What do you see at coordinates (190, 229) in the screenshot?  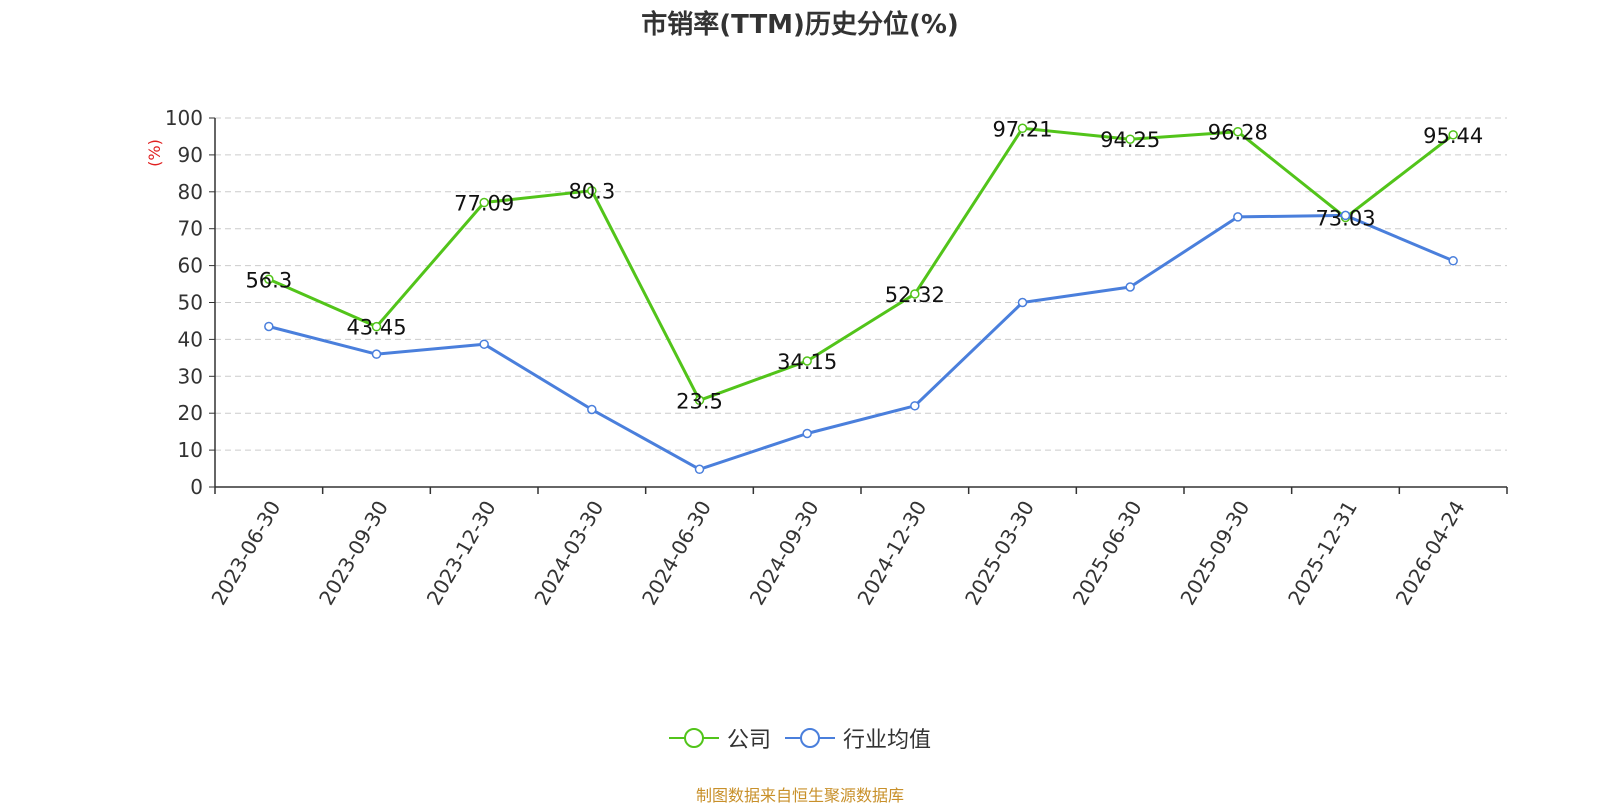 I see `y-tick-label: 70` at bounding box center [190, 229].